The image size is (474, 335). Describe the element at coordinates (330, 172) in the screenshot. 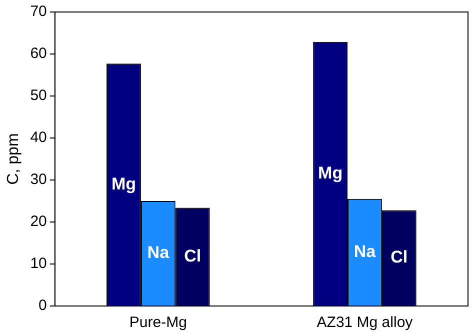

I see `text: Mg` at that location.